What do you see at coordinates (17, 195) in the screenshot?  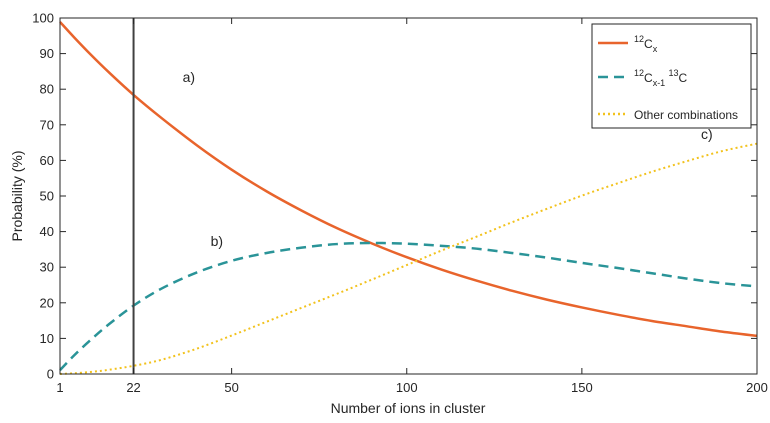 I see `y-axis-label: Probability (%)` at bounding box center [17, 195].